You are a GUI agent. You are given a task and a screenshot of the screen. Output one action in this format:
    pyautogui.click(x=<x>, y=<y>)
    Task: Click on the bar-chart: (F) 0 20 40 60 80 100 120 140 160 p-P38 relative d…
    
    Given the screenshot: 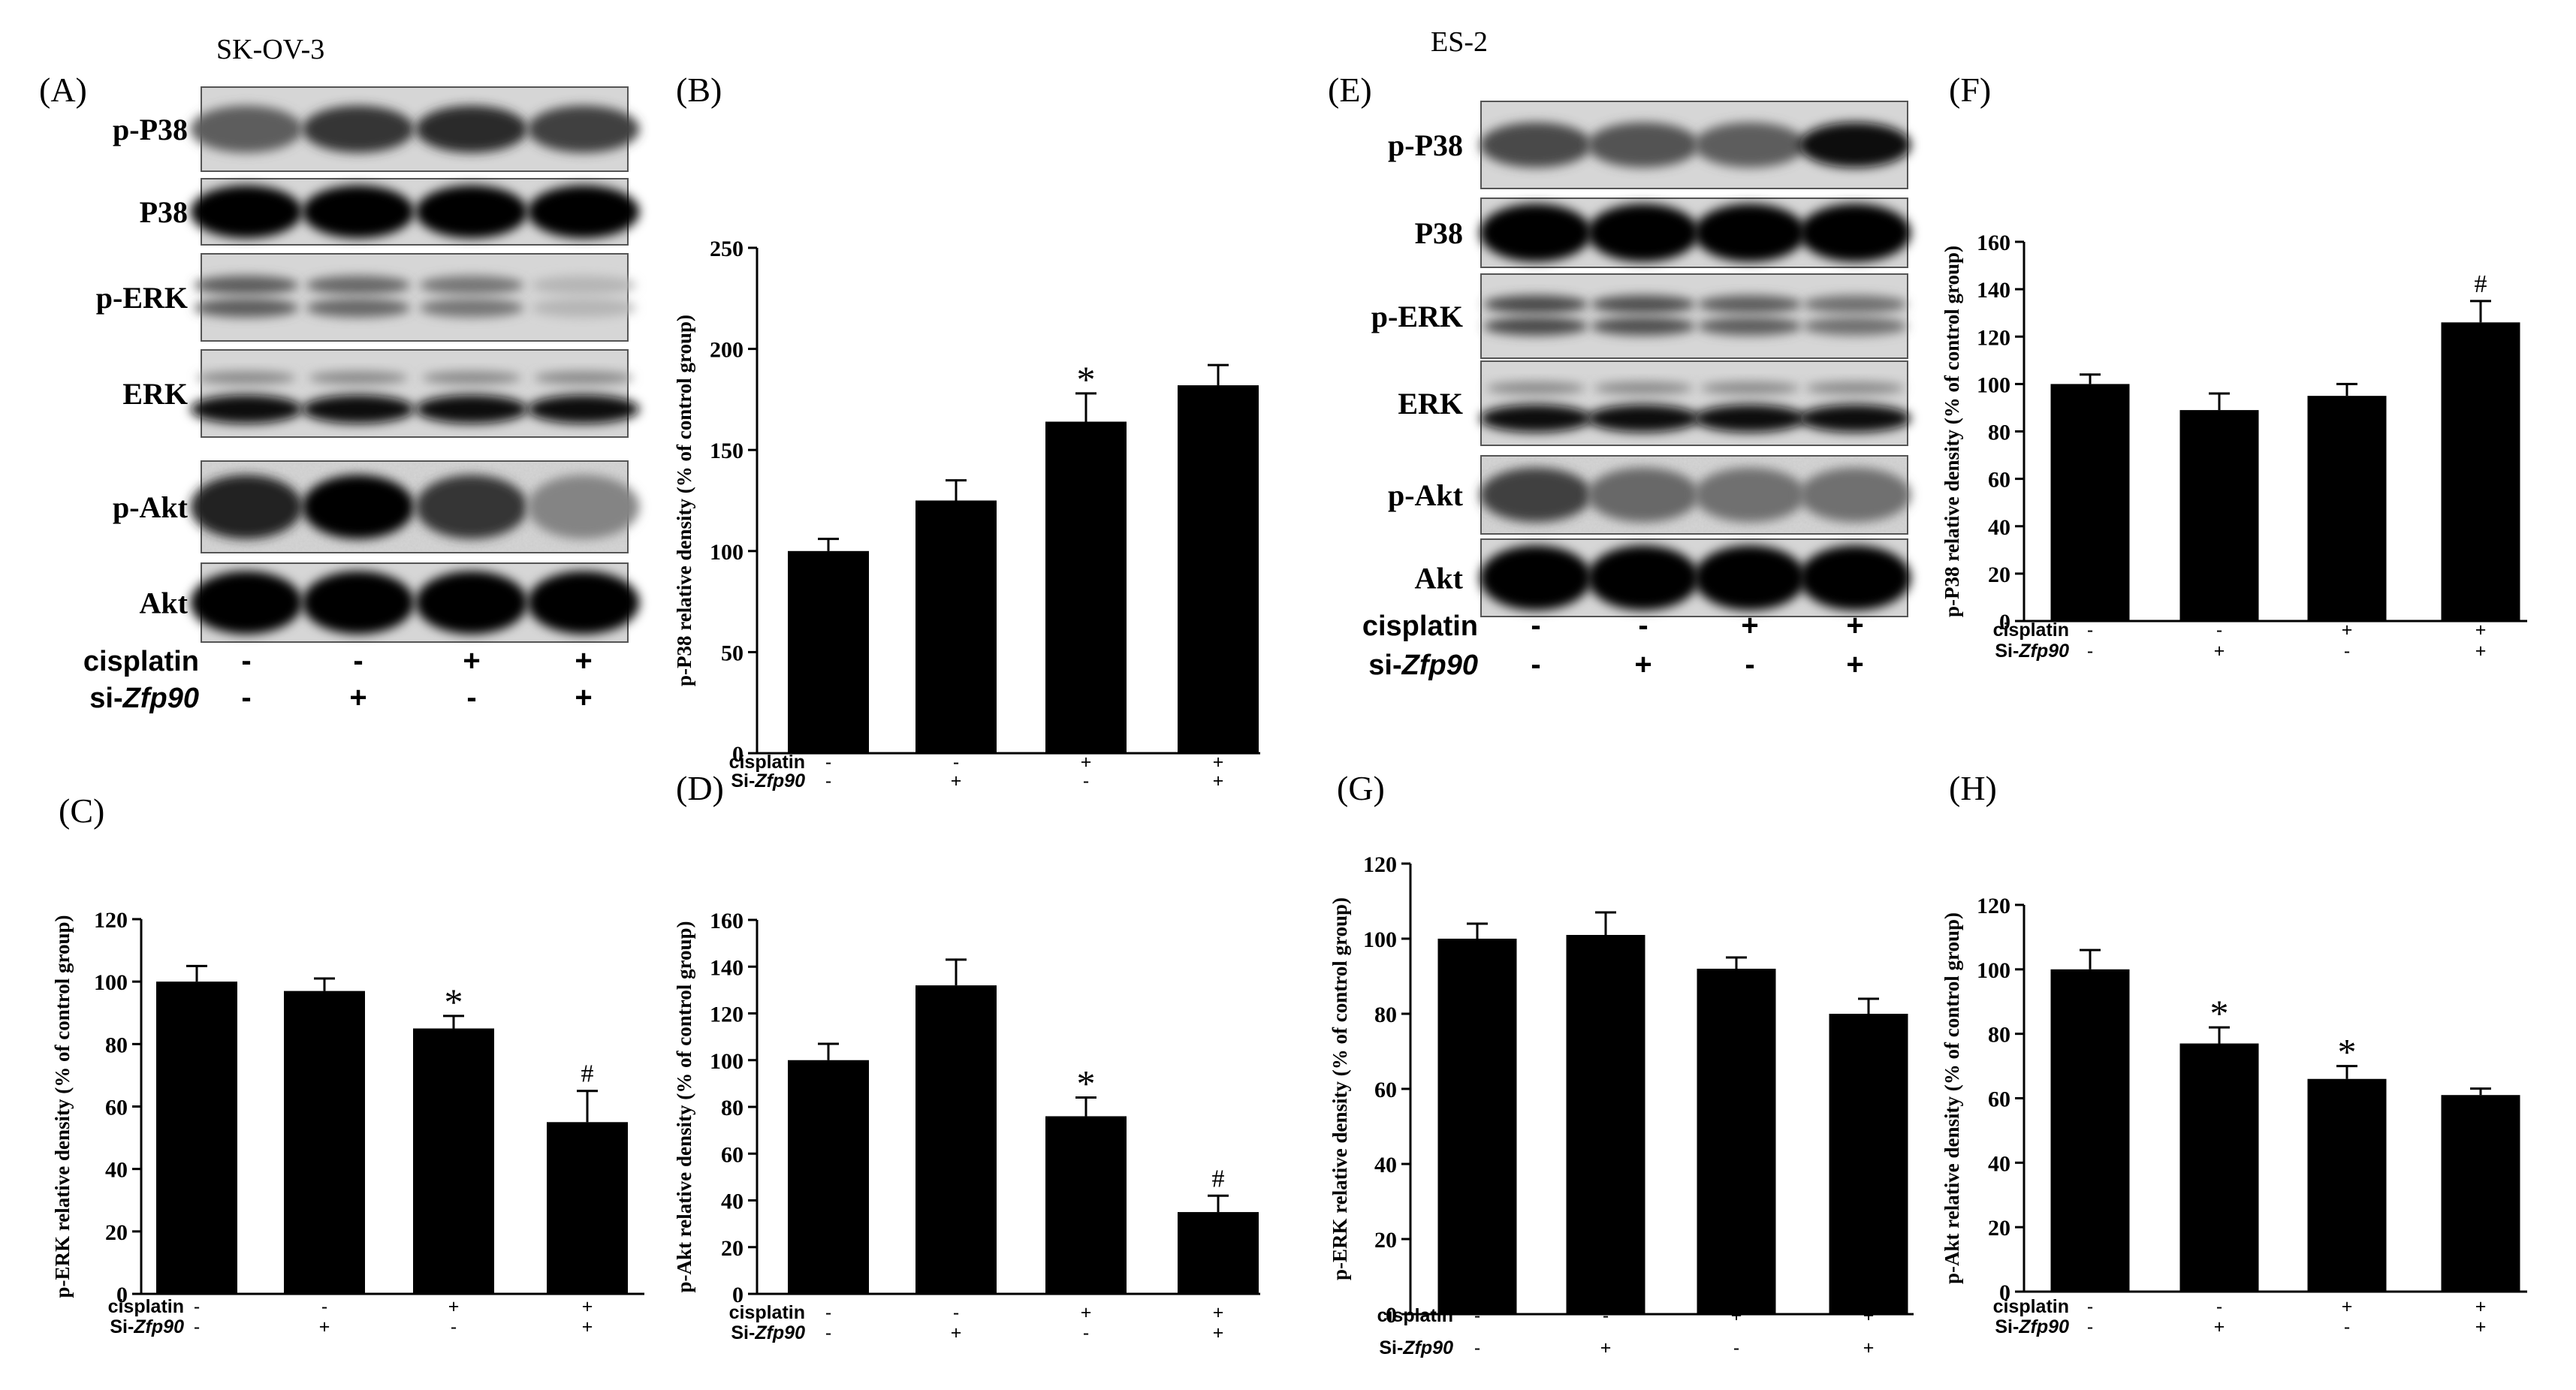 What is the action you would take?
    pyautogui.click(x=2234, y=366)
    